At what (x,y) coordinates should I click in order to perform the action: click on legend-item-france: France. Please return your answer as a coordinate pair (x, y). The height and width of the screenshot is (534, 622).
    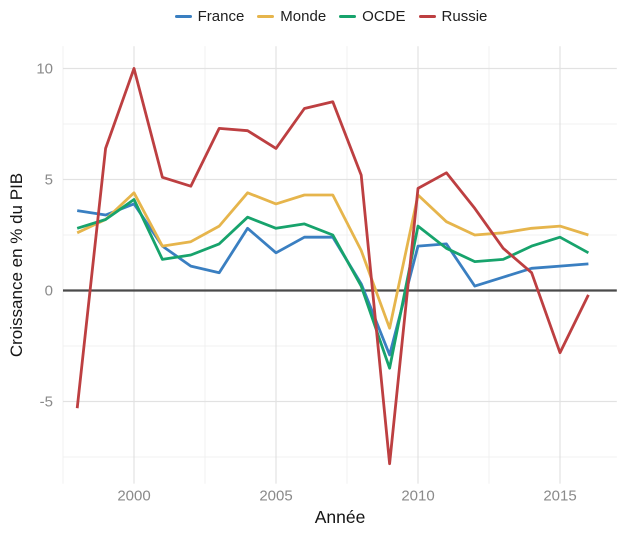
    Looking at the image, I should click on (209, 16).